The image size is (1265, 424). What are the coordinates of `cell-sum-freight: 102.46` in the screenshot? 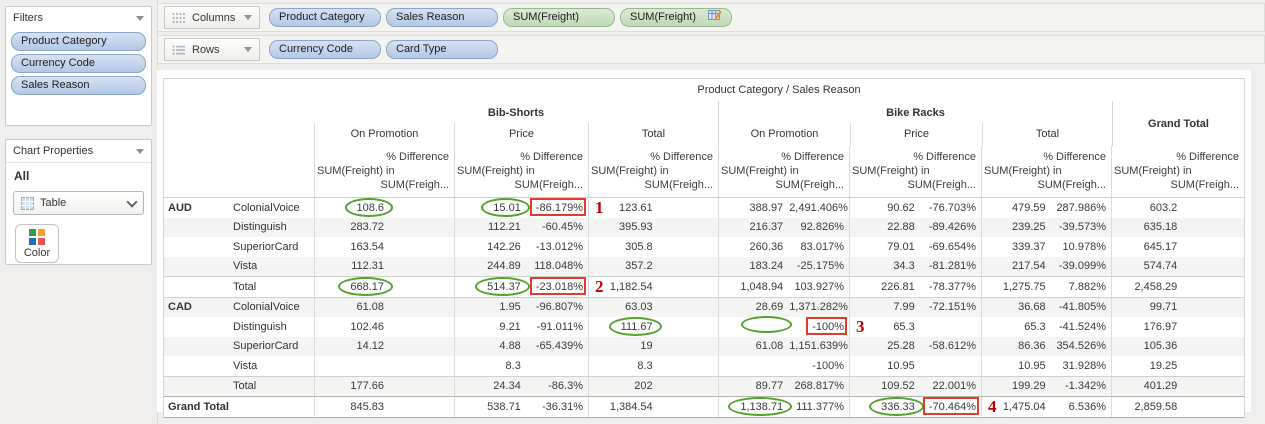 It's located at (367, 326).